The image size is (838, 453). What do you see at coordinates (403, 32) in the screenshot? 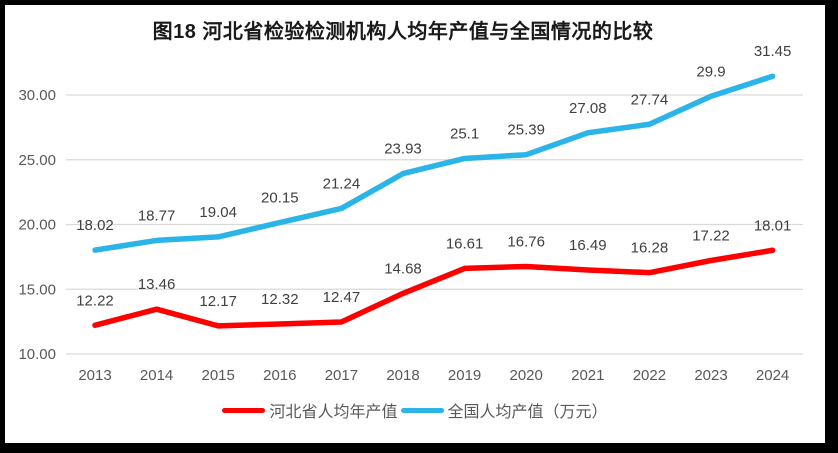
I see `chart-title: 图18 河北省检验检测机构人均年产值与全国情况的比较` at bounding box center [403, 32].